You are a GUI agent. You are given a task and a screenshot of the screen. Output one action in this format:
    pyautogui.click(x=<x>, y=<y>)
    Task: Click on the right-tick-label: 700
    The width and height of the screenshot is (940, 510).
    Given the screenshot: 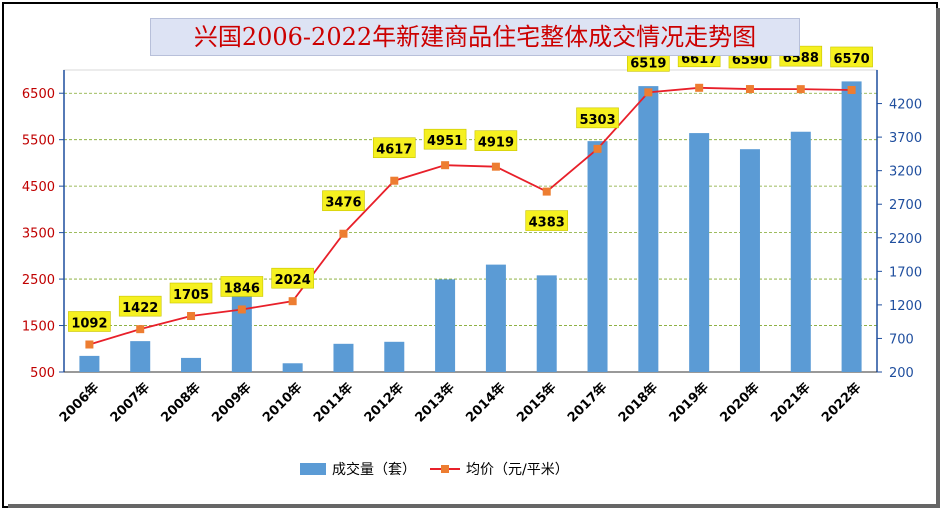 What is the action you would take?
    pyautogui.click(x=901, y=339)
    